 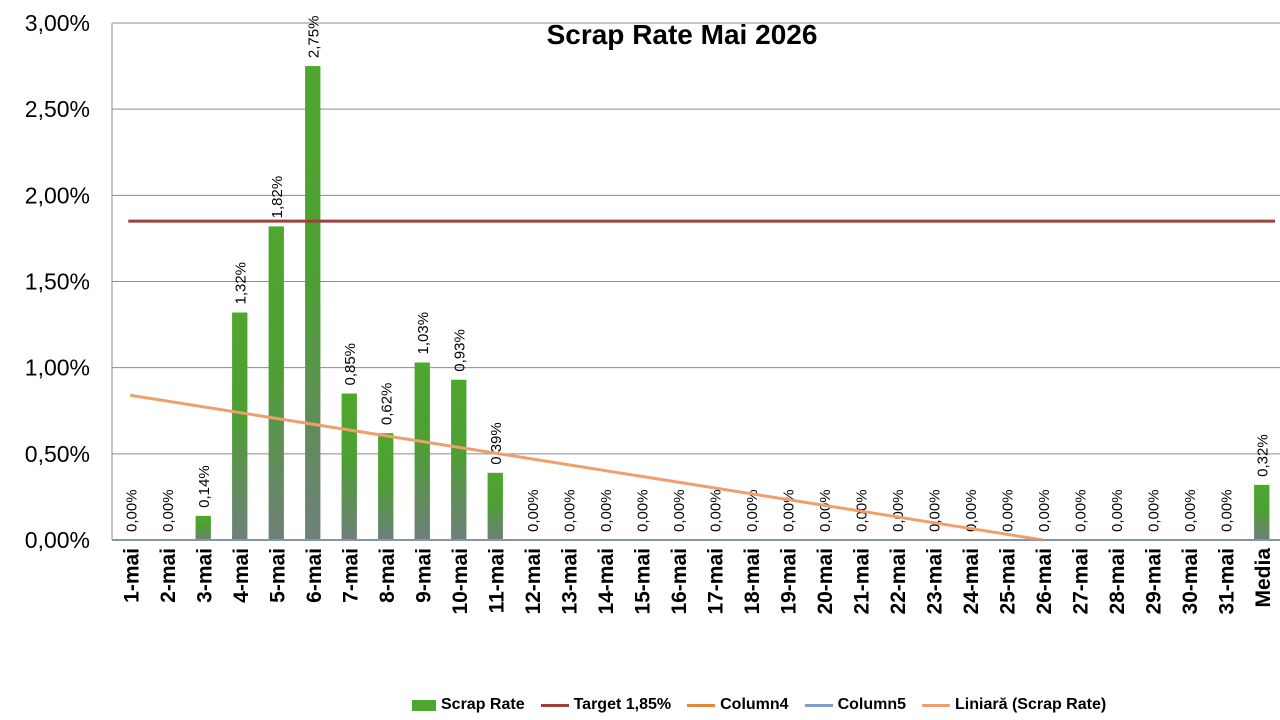 What do you see at coordinates (788, 581) in the screenshot?
I see `x-tick-label: 19-mai` at bounding box center [788, 581].